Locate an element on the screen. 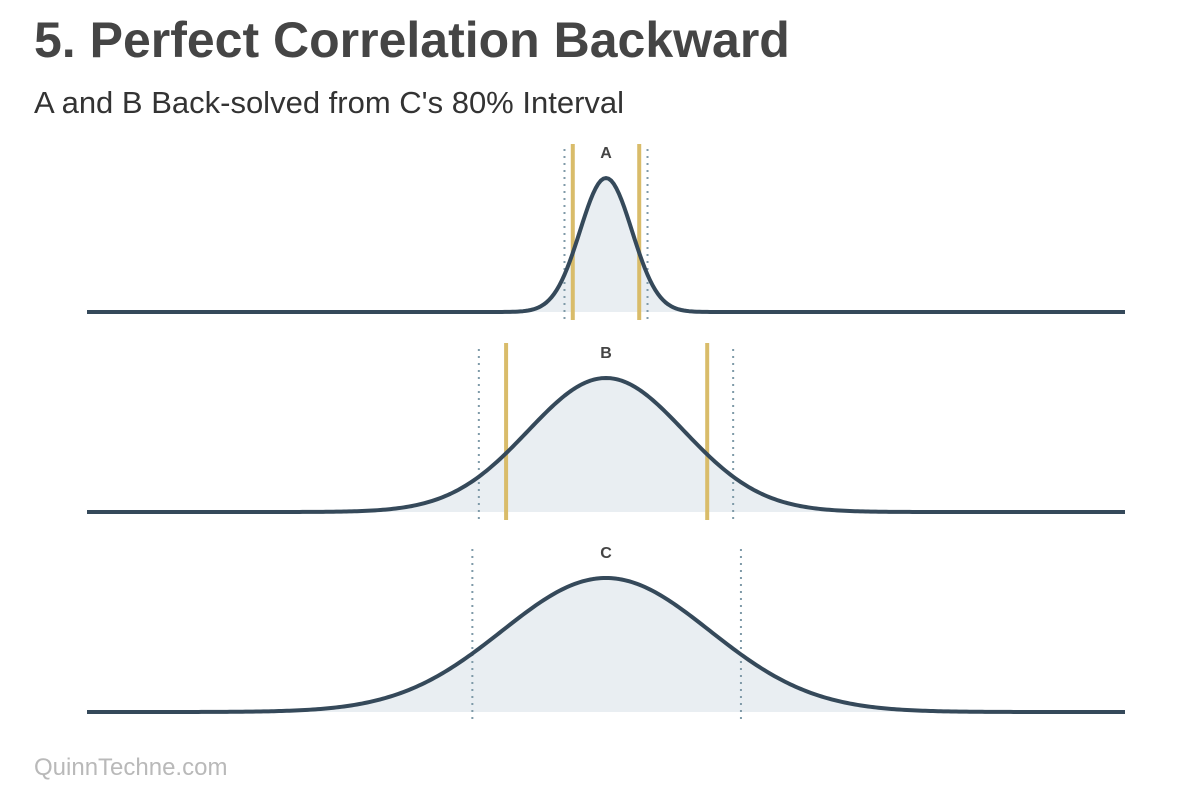 This screenshot has width=1200, height=800. distribution-fill-a is located at coordinates (606, 245).